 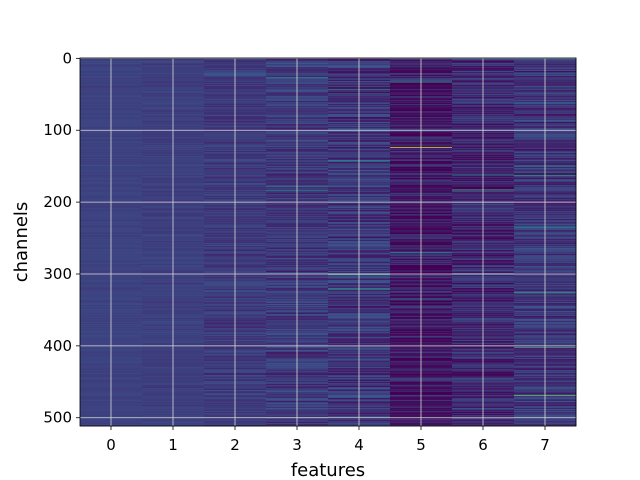 What do you see at coordinates (545, 445) in the screenshot?
I see `x-tick-label: 7` at bounding box center [545, 445].